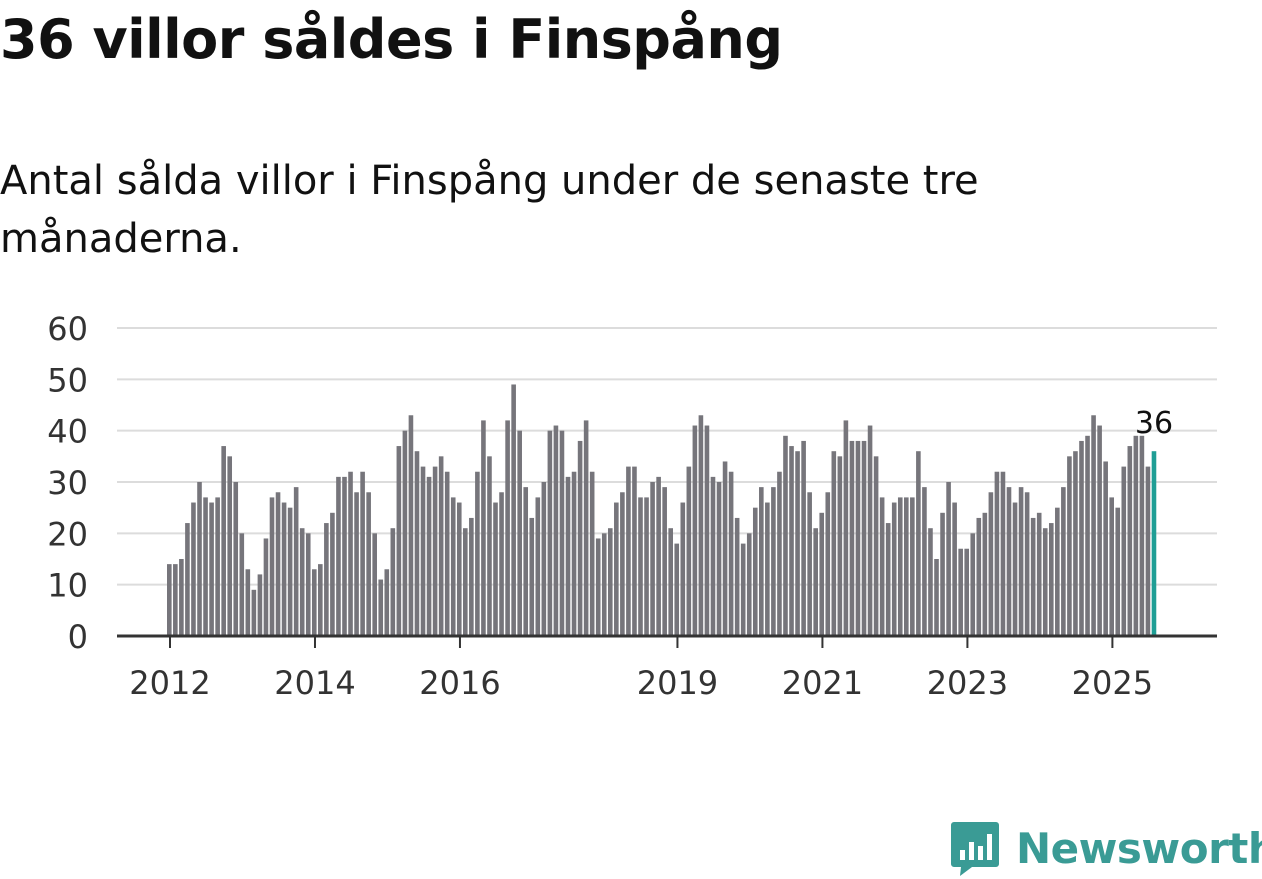 This screenshot has width=1262, height=879. What do you see at coordinates (1139, 848) in the screenshot?
I see `brand-name: Newsworthy` at bounding box center [1139, 848].